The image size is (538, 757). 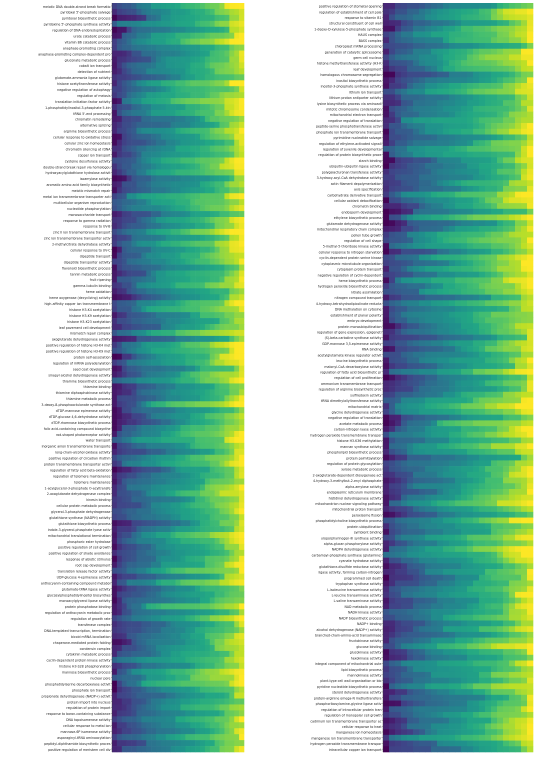 What do you see at coordinates (82, 363) in the screenshot?
I see `row-label: regulation of mRNA polyadenylation` at bounding box center [82, 363].